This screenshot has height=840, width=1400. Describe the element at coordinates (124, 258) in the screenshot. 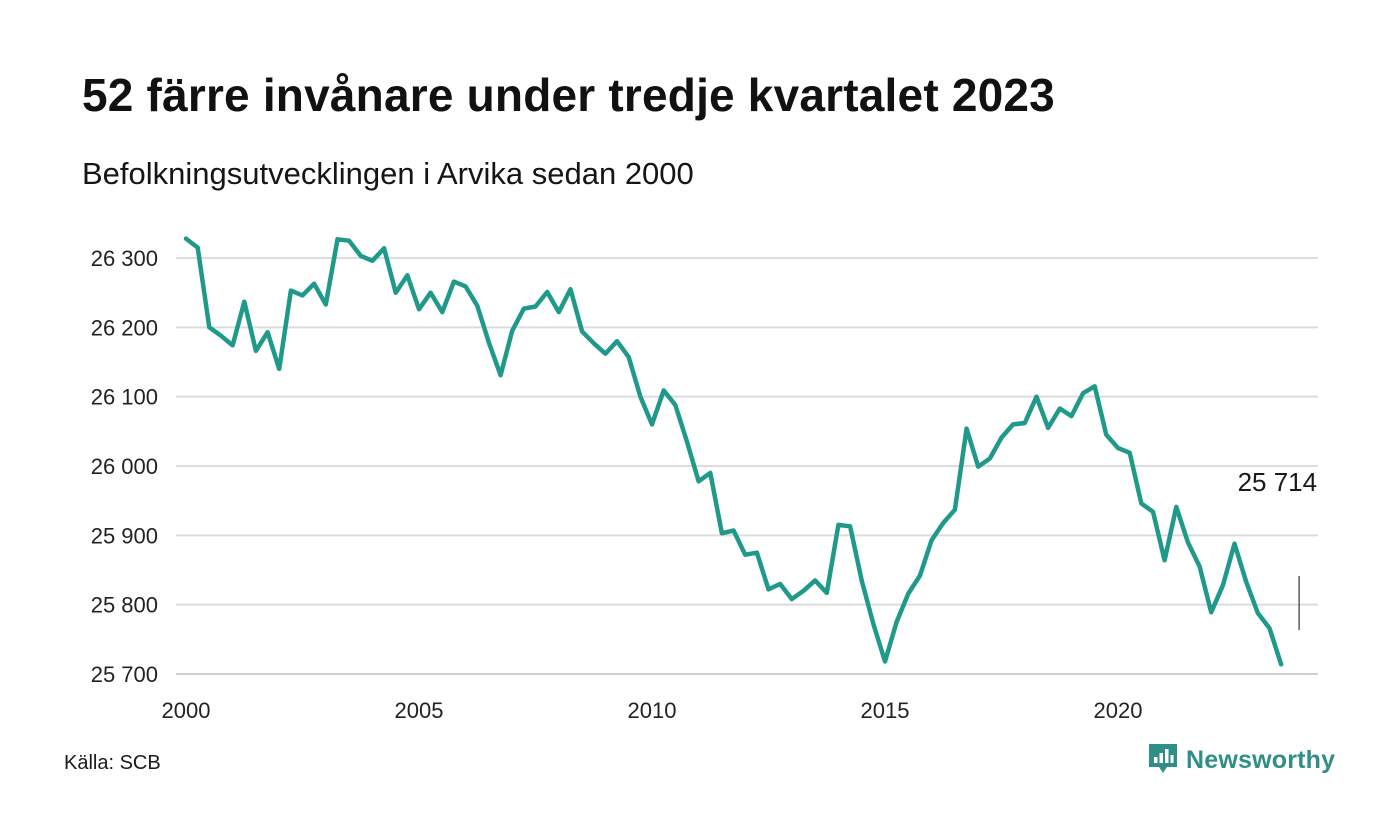

I see `y-tick-label: 26 300` at that location.